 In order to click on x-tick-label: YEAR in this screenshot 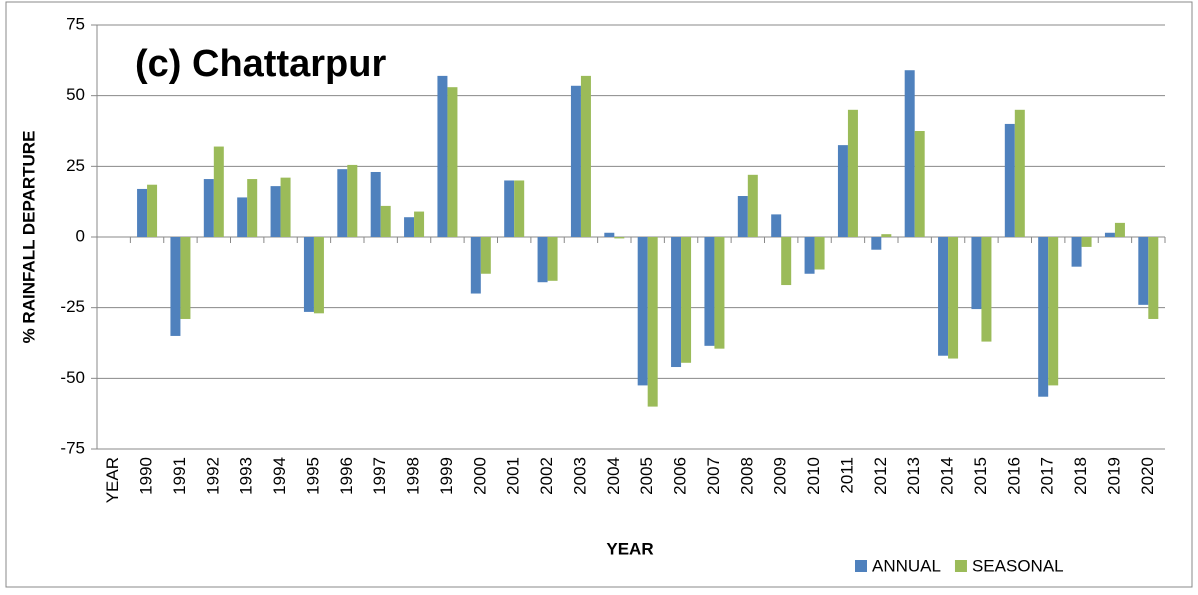, I will do `click(112, 480)`.